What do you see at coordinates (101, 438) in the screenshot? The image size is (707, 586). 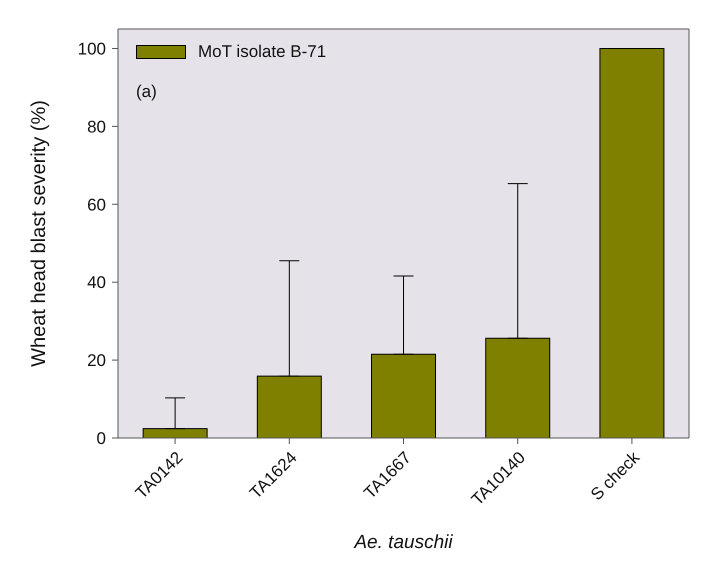 I see `y-tick-label: 0` at bounding box center [101, 438].